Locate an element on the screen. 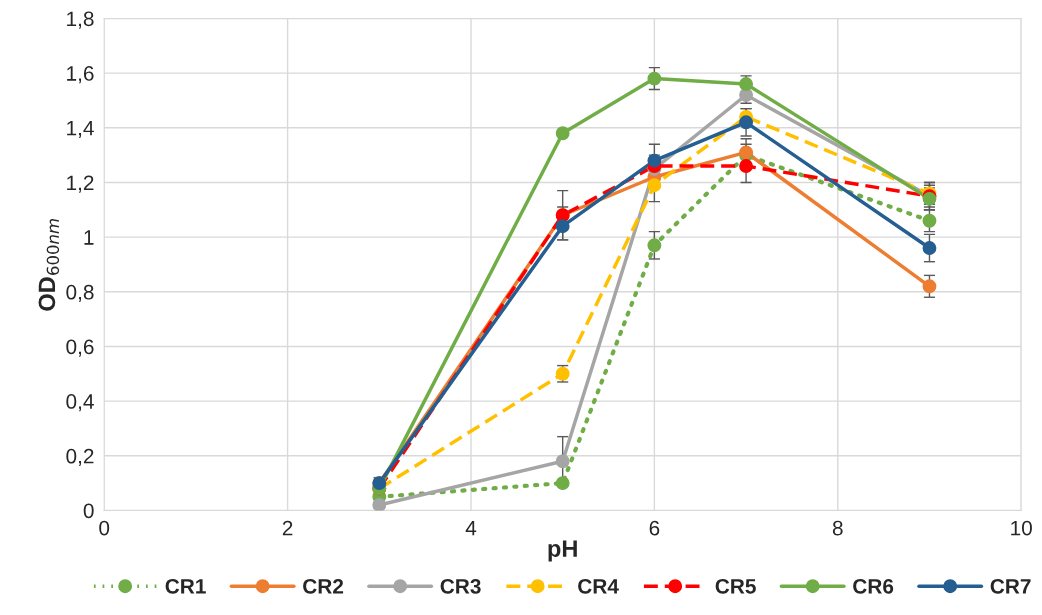  y-tick-label: 1,6 is located at coordinates (80, 75).